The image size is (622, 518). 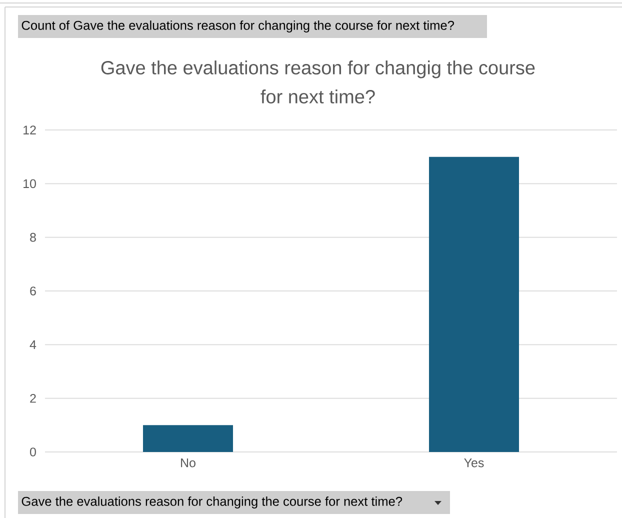 What do you see at coordinates (30, 183) in the screenshot?
I see `y-tick-label: 10` at bounding box center [30, 183].